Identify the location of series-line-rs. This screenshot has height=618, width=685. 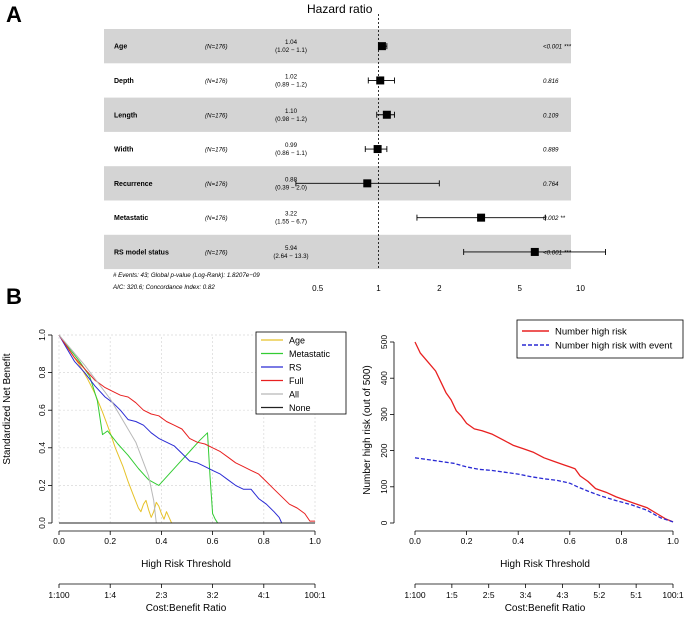
(186, 429).